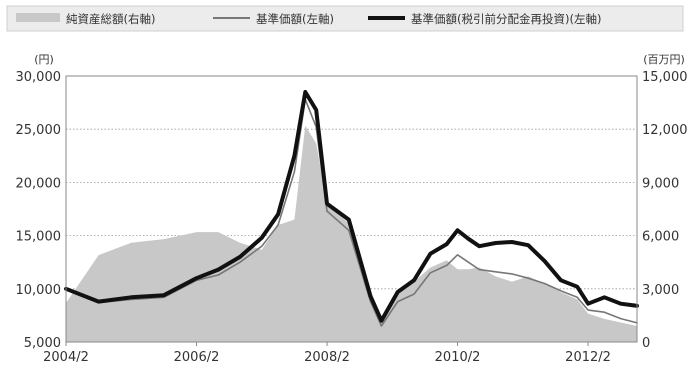 The height and width of the screenshot is (371, 695). I want to click on x-tick-label: 2010/2, so click(458, 357).